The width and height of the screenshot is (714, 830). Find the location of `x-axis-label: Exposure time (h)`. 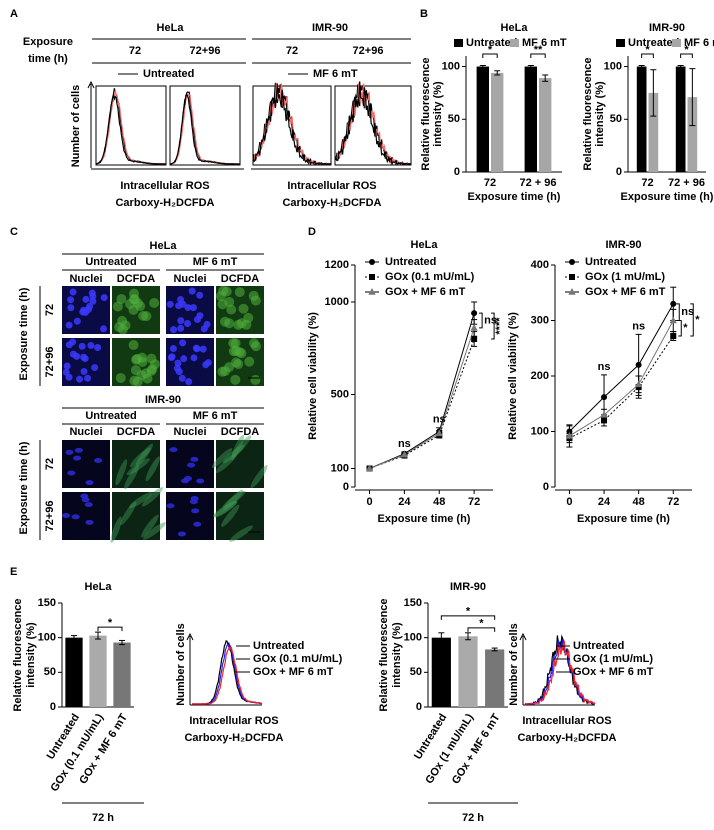

x-axis-label: Exposure time (h) is located at coordinates (424, 519).